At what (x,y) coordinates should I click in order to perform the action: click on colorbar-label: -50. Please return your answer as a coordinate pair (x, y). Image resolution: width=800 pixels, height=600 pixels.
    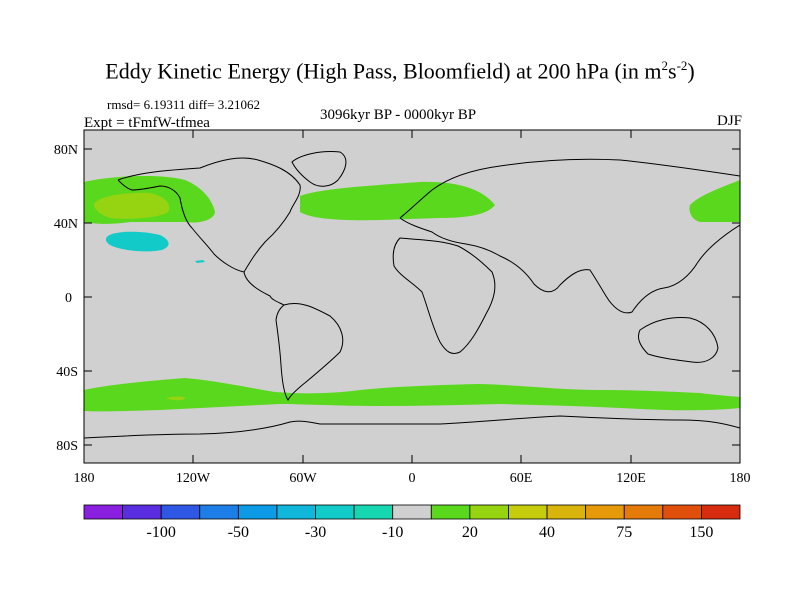
    Looking at the image, I should click on (238, 532).